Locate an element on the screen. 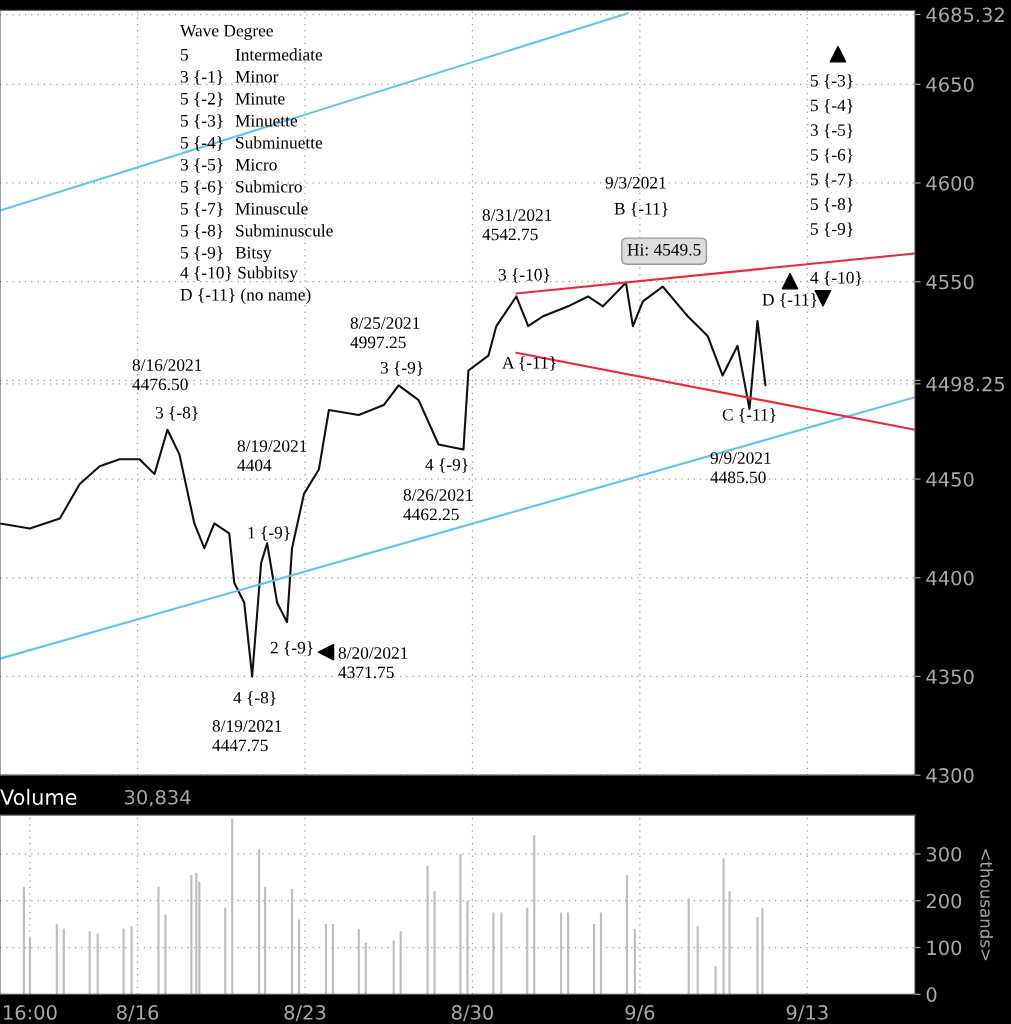 The height and width of the screenshot is (1024, 1011). annotation: 5 is located at coordinates (184, 55).